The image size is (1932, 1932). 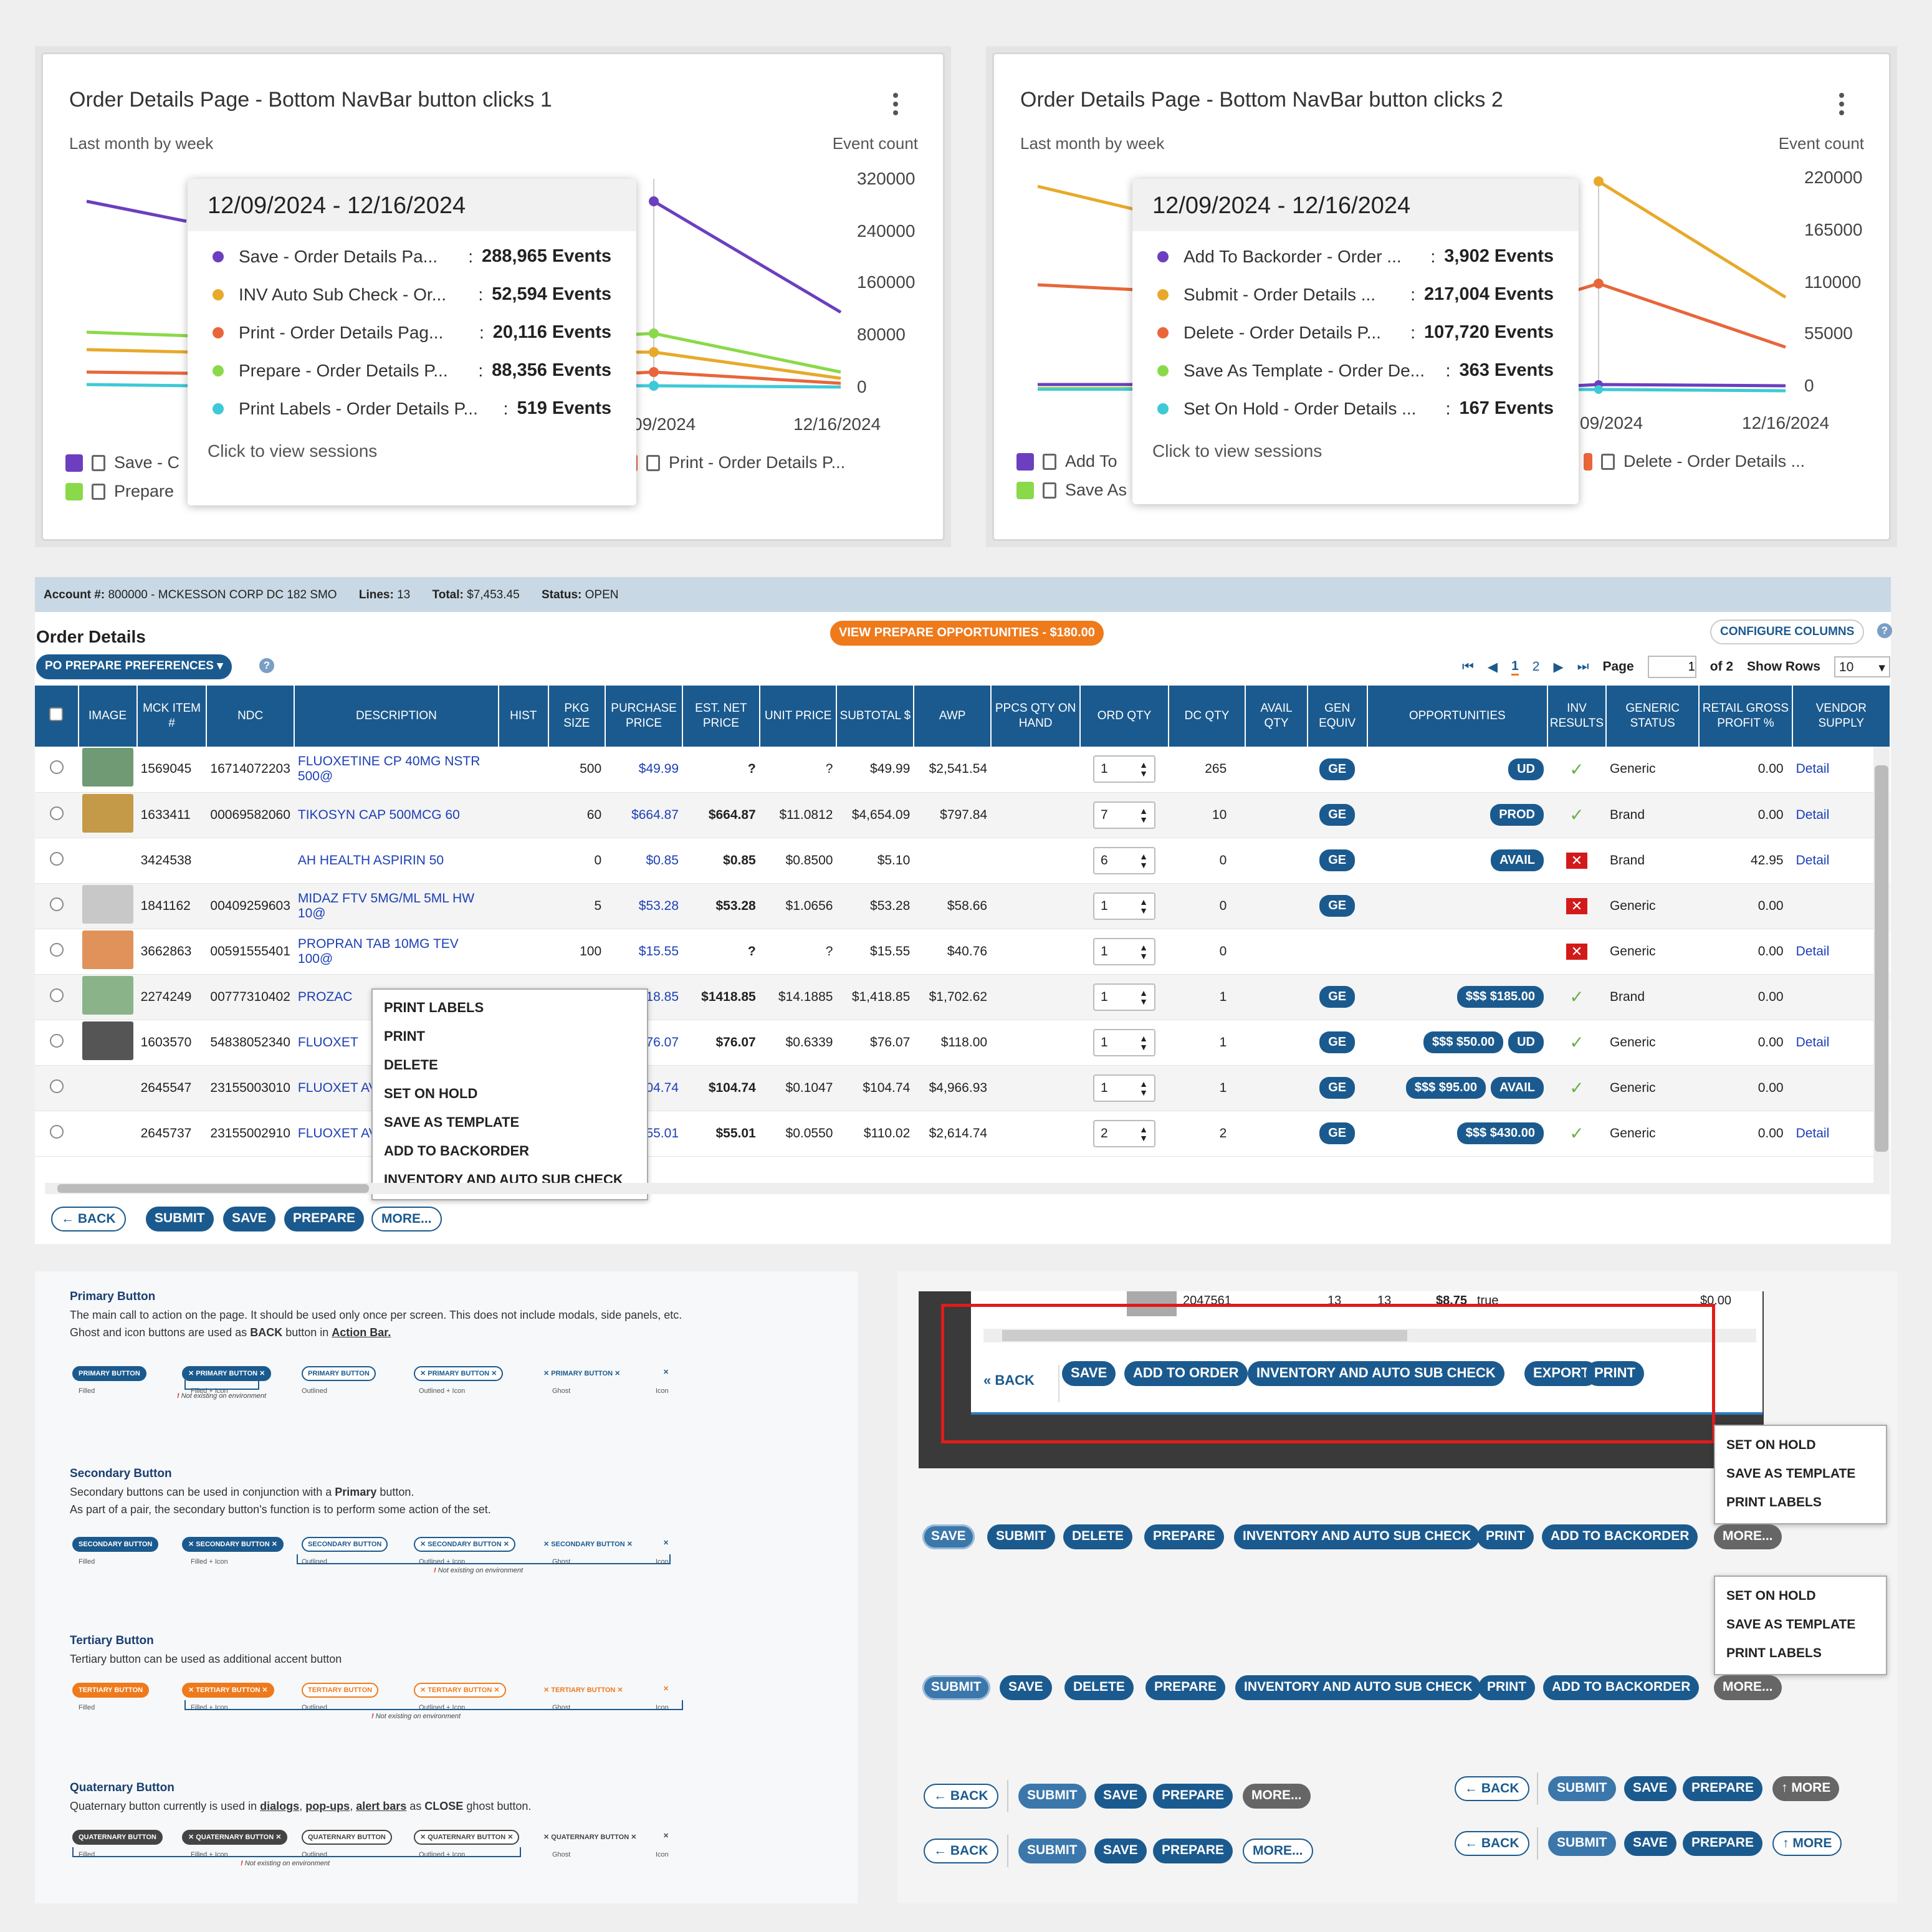 What do you see at coordinates (1671, 667) in the screenshot?
I see `page-input` at bounding box center [1671, 667].